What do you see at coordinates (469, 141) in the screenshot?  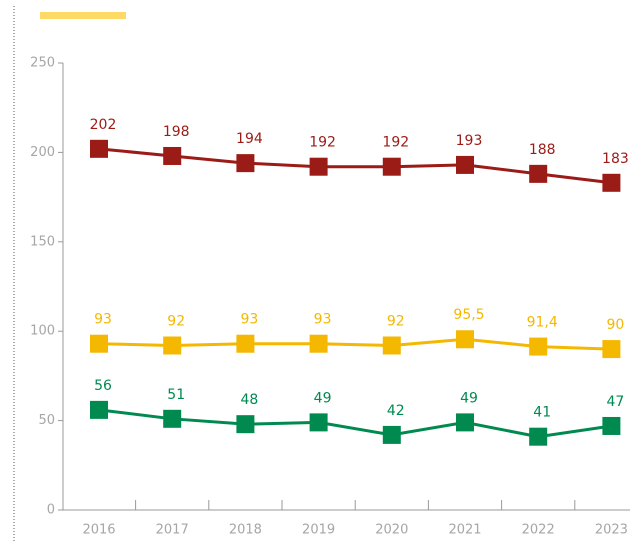 I see `data-label: 193` at bounding box center [469, 141].